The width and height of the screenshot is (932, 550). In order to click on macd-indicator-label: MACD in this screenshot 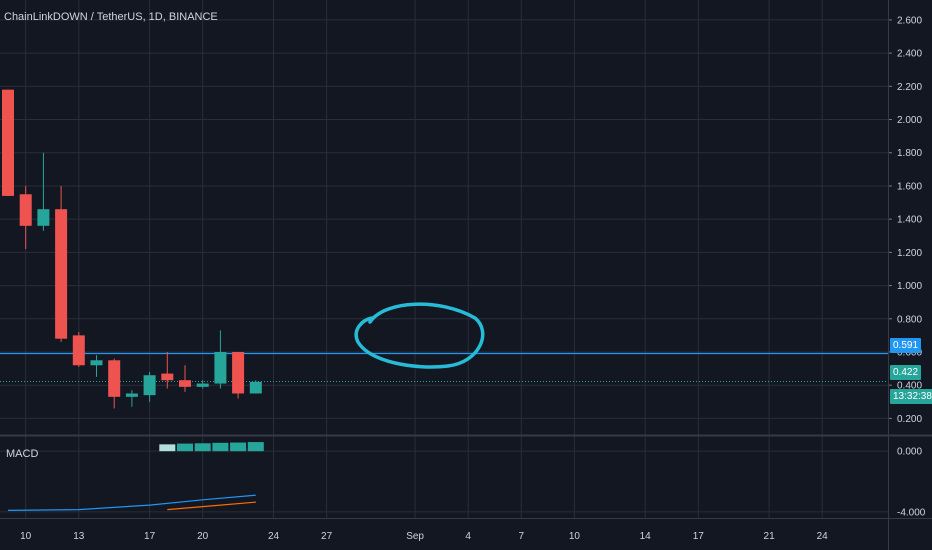, I will do `click(22, 454)`.